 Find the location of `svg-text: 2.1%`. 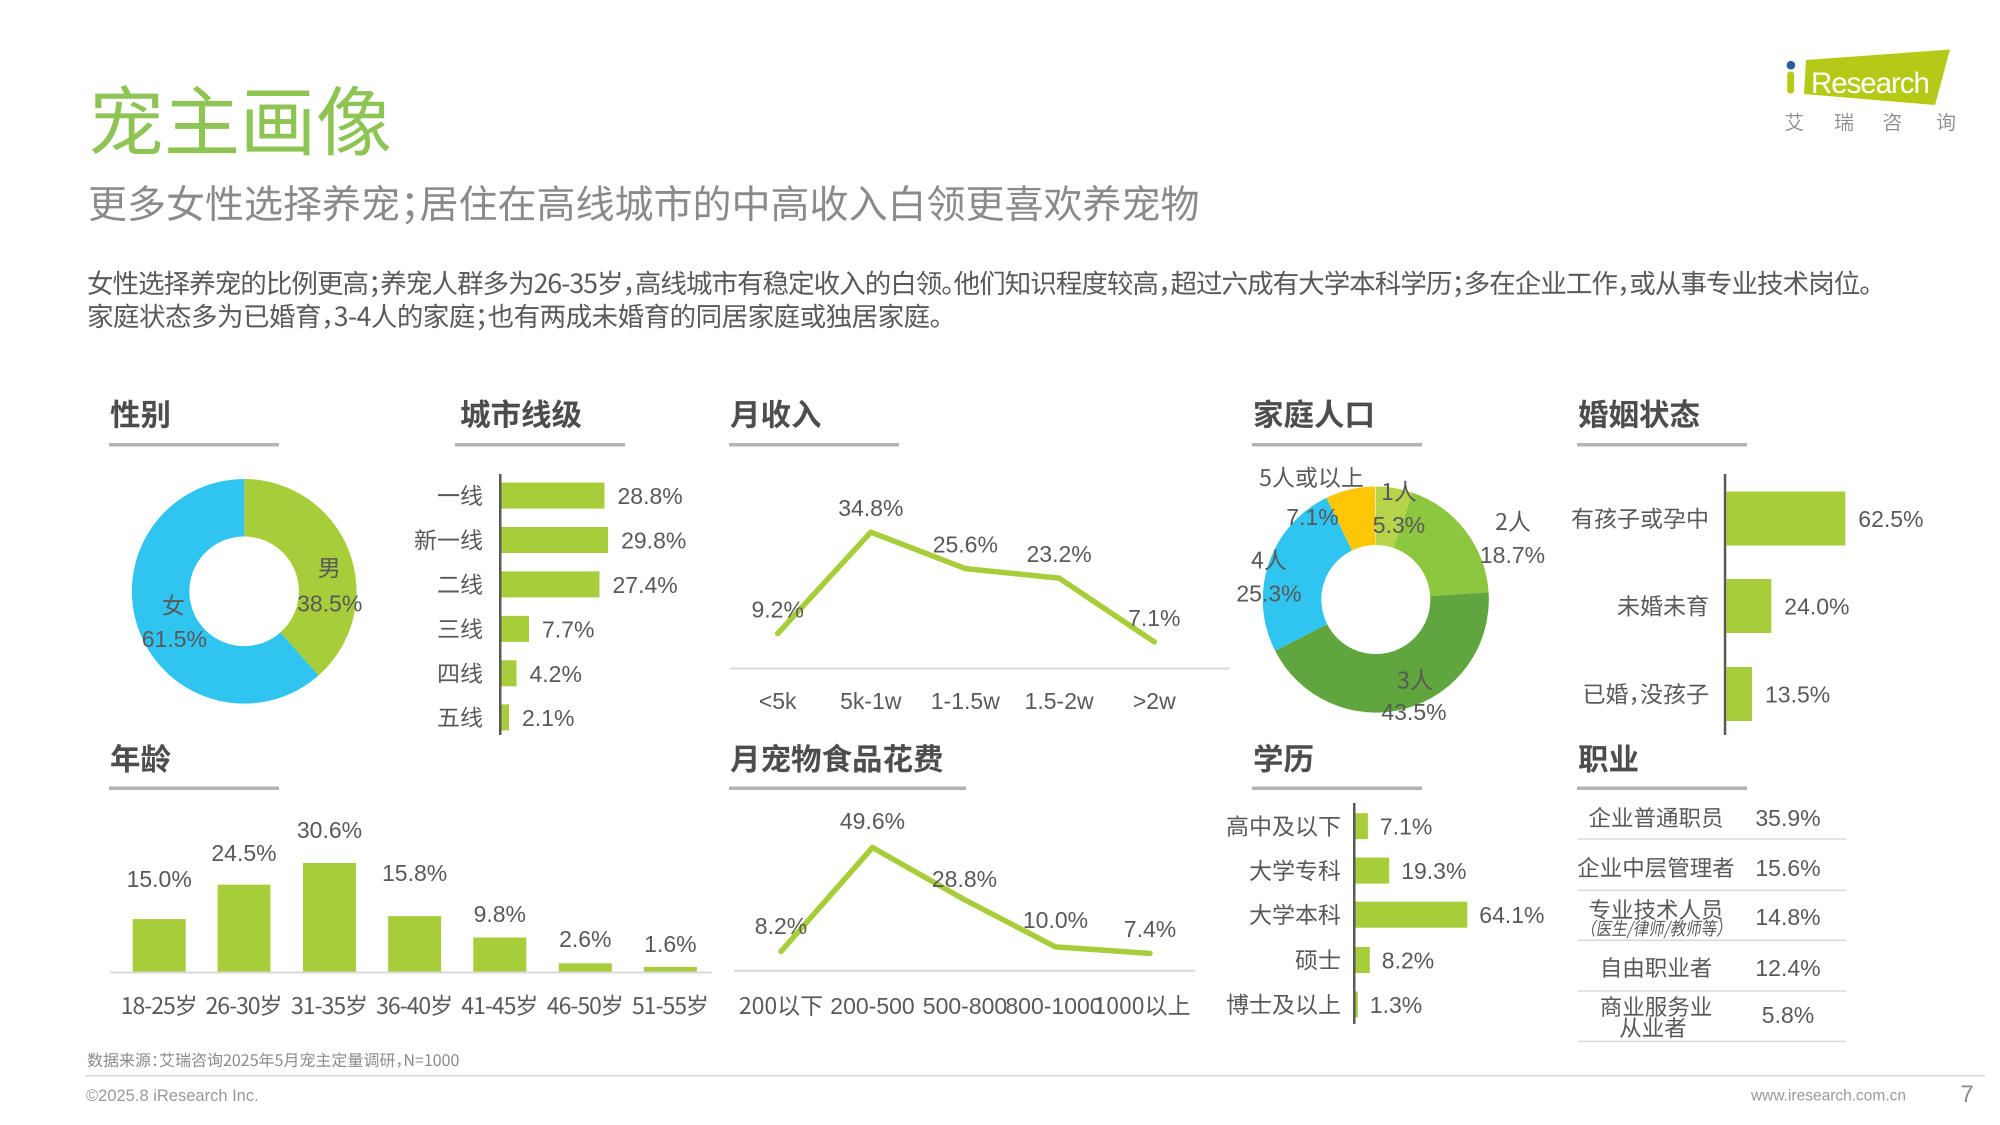

svg-text: 2.1% is located at coordinates (548, 718).